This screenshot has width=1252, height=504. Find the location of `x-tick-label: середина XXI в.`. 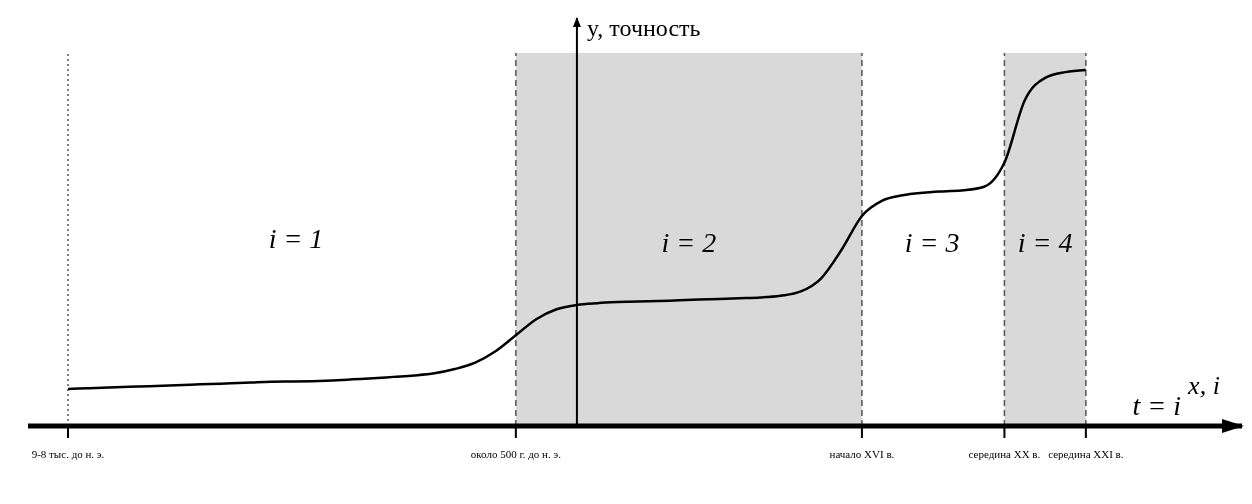

x-tick-label: середина XXI в. is located at coordinates (1086, 454).